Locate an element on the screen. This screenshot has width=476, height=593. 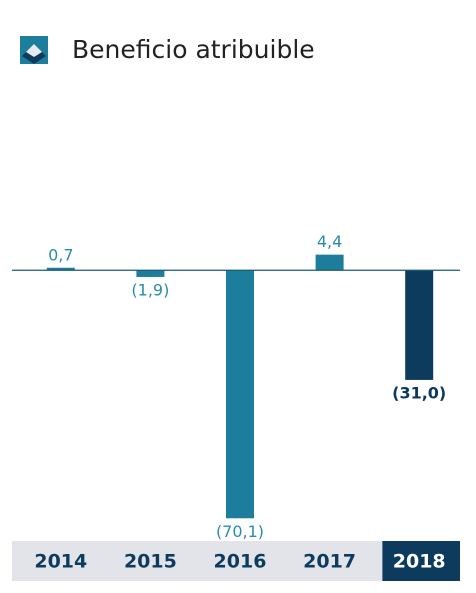
category-highlight is located at coordinates (421, 561).